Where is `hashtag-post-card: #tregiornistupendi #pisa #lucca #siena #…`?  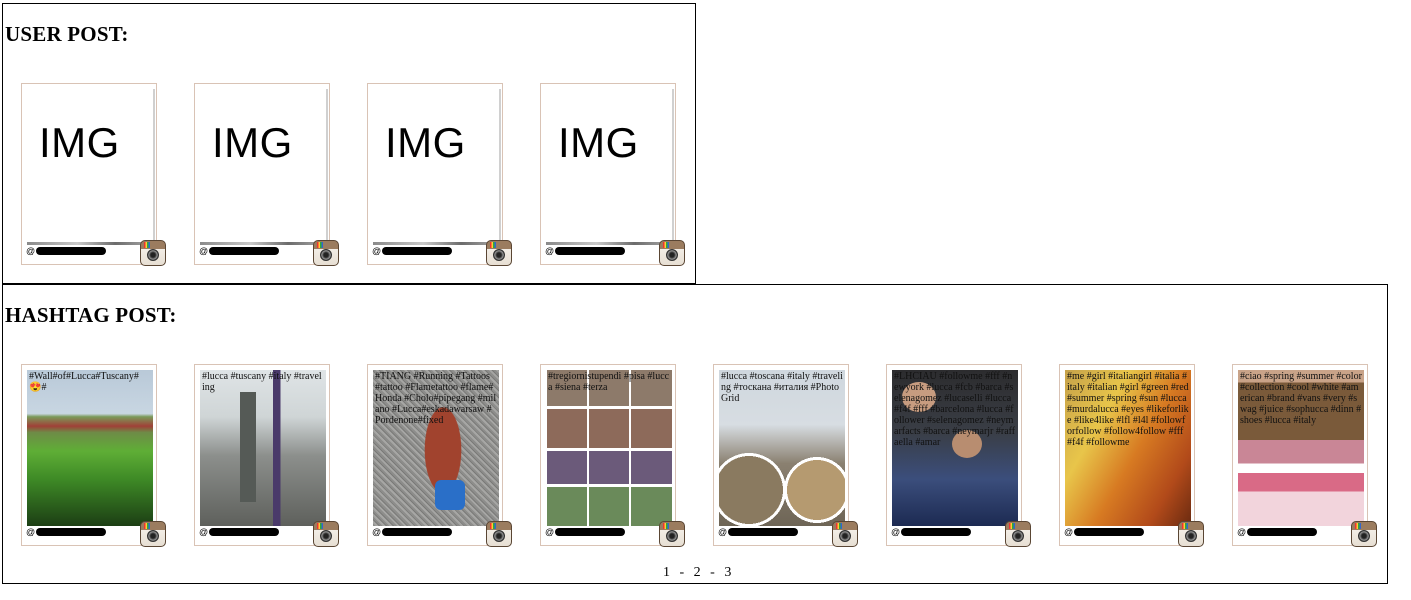 hashtag-post-card: #tregiornistupendi #pisa #lucca #siena #… is located at coordinates (612, 455).